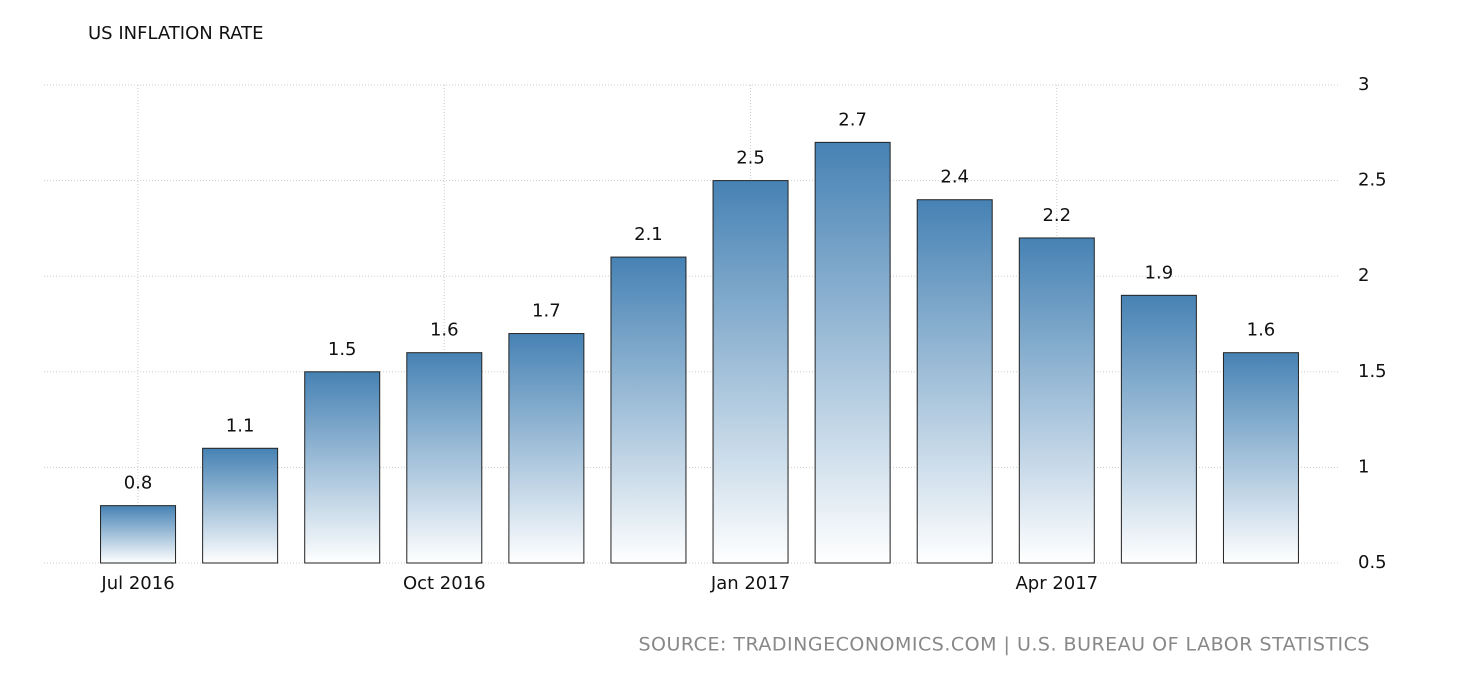 The width and height of the screenshot is (1460, 680). What do you see at coordinates (1372, 371) in the screenshot?
I see `y-tick-label: 1.5` at bounding box center [1372, 371].